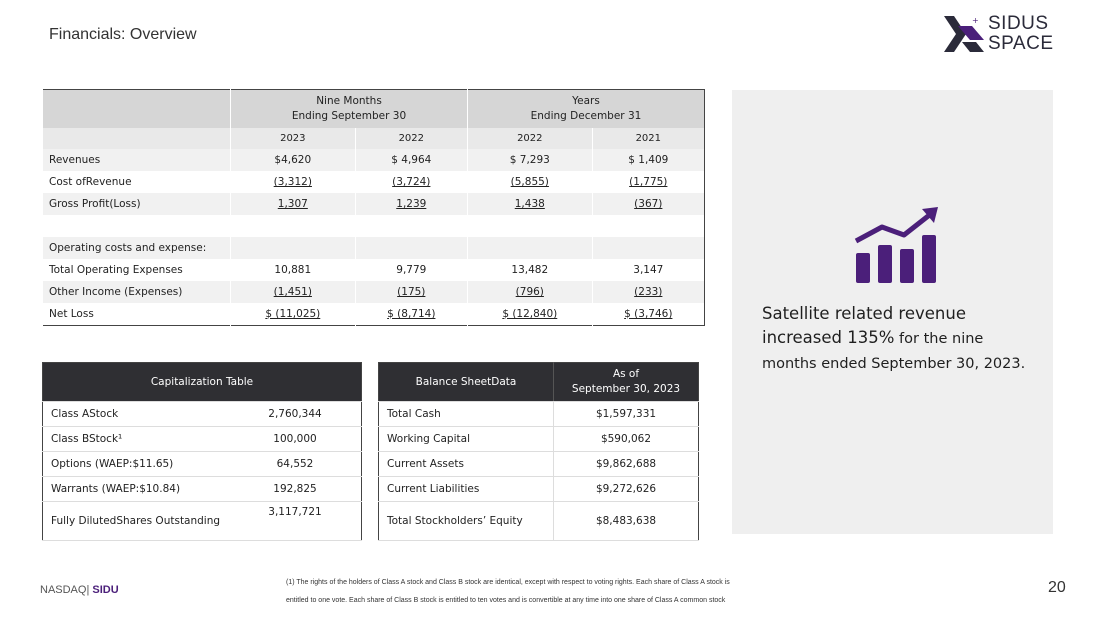 The width and height of the screenshot is (1100, 619). Describe the element at coordinates (202, 414) in the screenshot. I see `table-row: Class AStock 2,760,344` at that location.